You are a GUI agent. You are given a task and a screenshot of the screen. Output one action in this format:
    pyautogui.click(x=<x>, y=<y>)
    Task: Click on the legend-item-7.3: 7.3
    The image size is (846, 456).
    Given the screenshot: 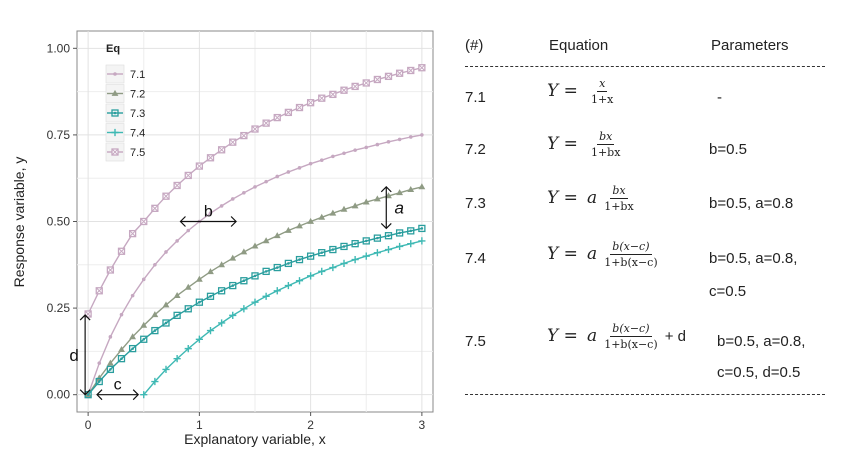 What is the action you would take?
    pyautogui.click(x=125, y=113)
    